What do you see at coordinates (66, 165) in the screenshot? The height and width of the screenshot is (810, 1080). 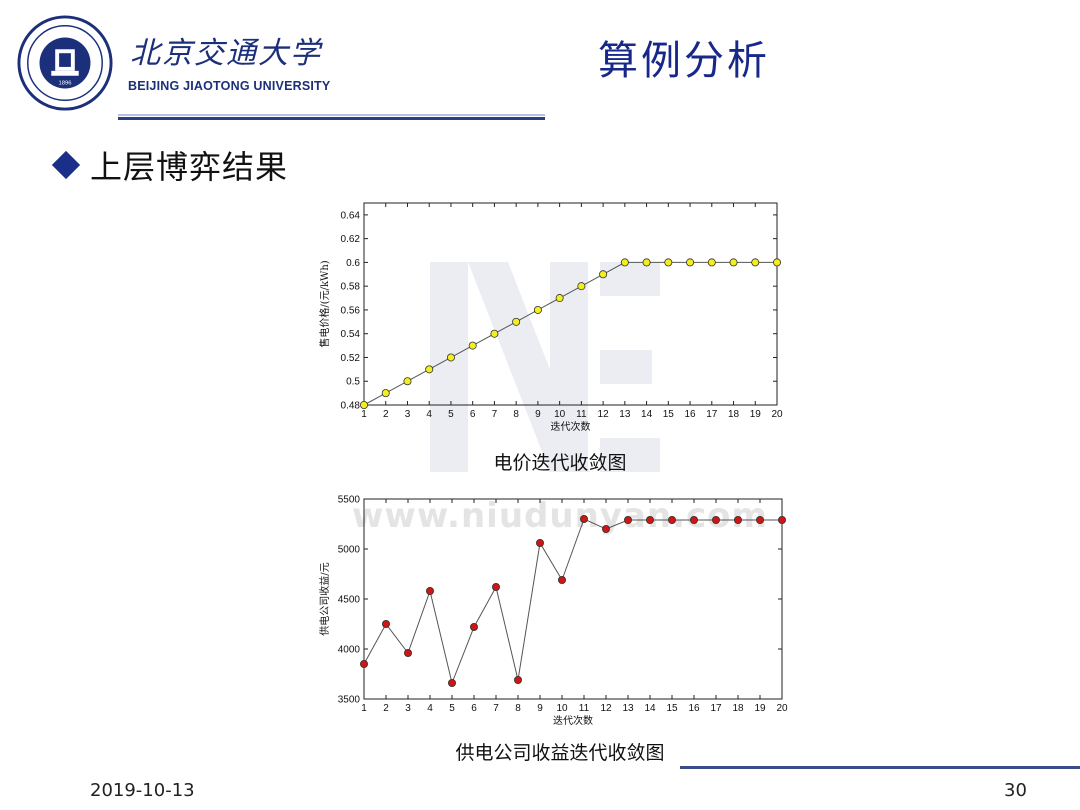 I see `diamond-bullet-icon` at bounding box center [66, 165].